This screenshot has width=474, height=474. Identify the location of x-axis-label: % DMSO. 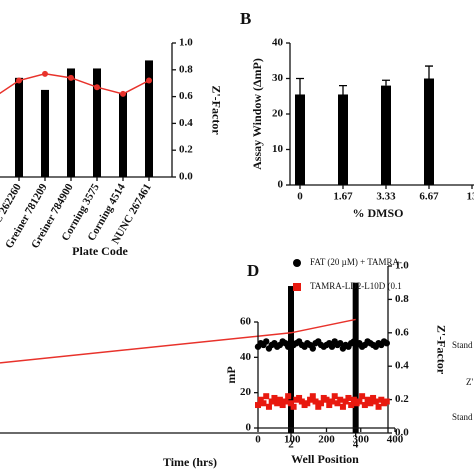
(378, 213).